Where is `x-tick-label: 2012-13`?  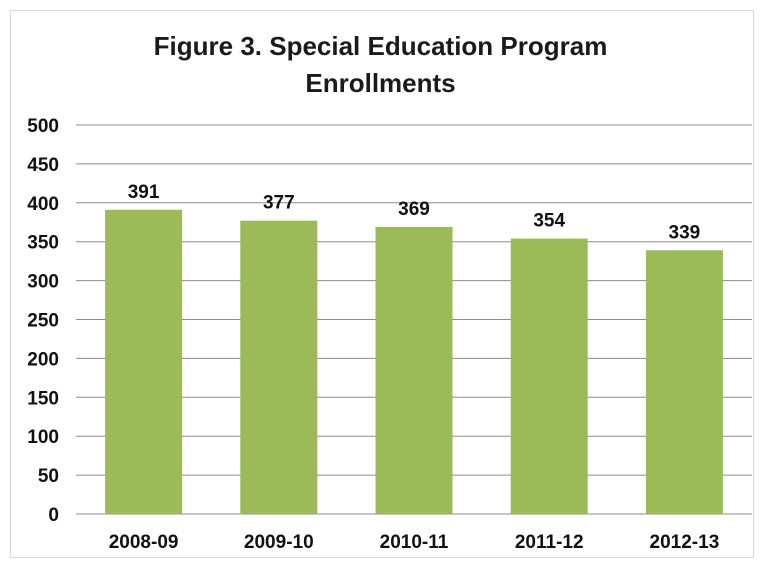 x-tick-label: 2012-13 is located at coordinates (685, 542).